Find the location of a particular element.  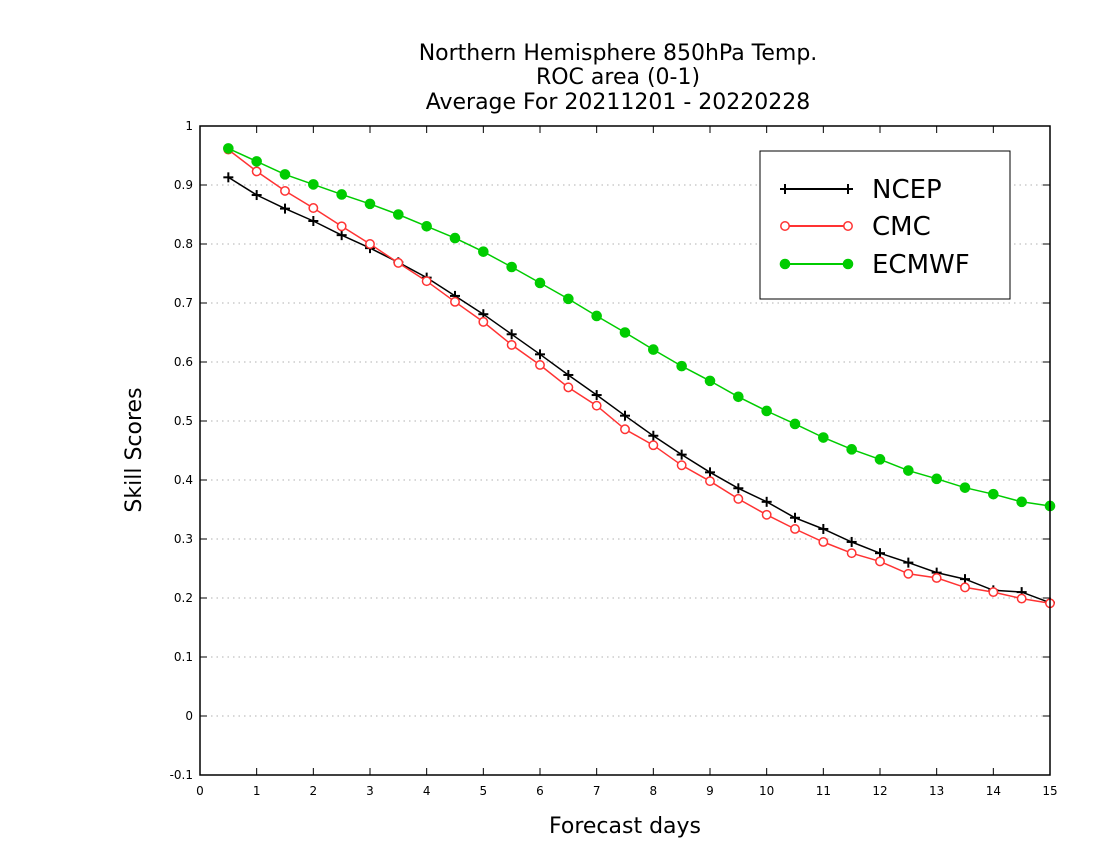

legend-box is located at coordinates (885, 225).